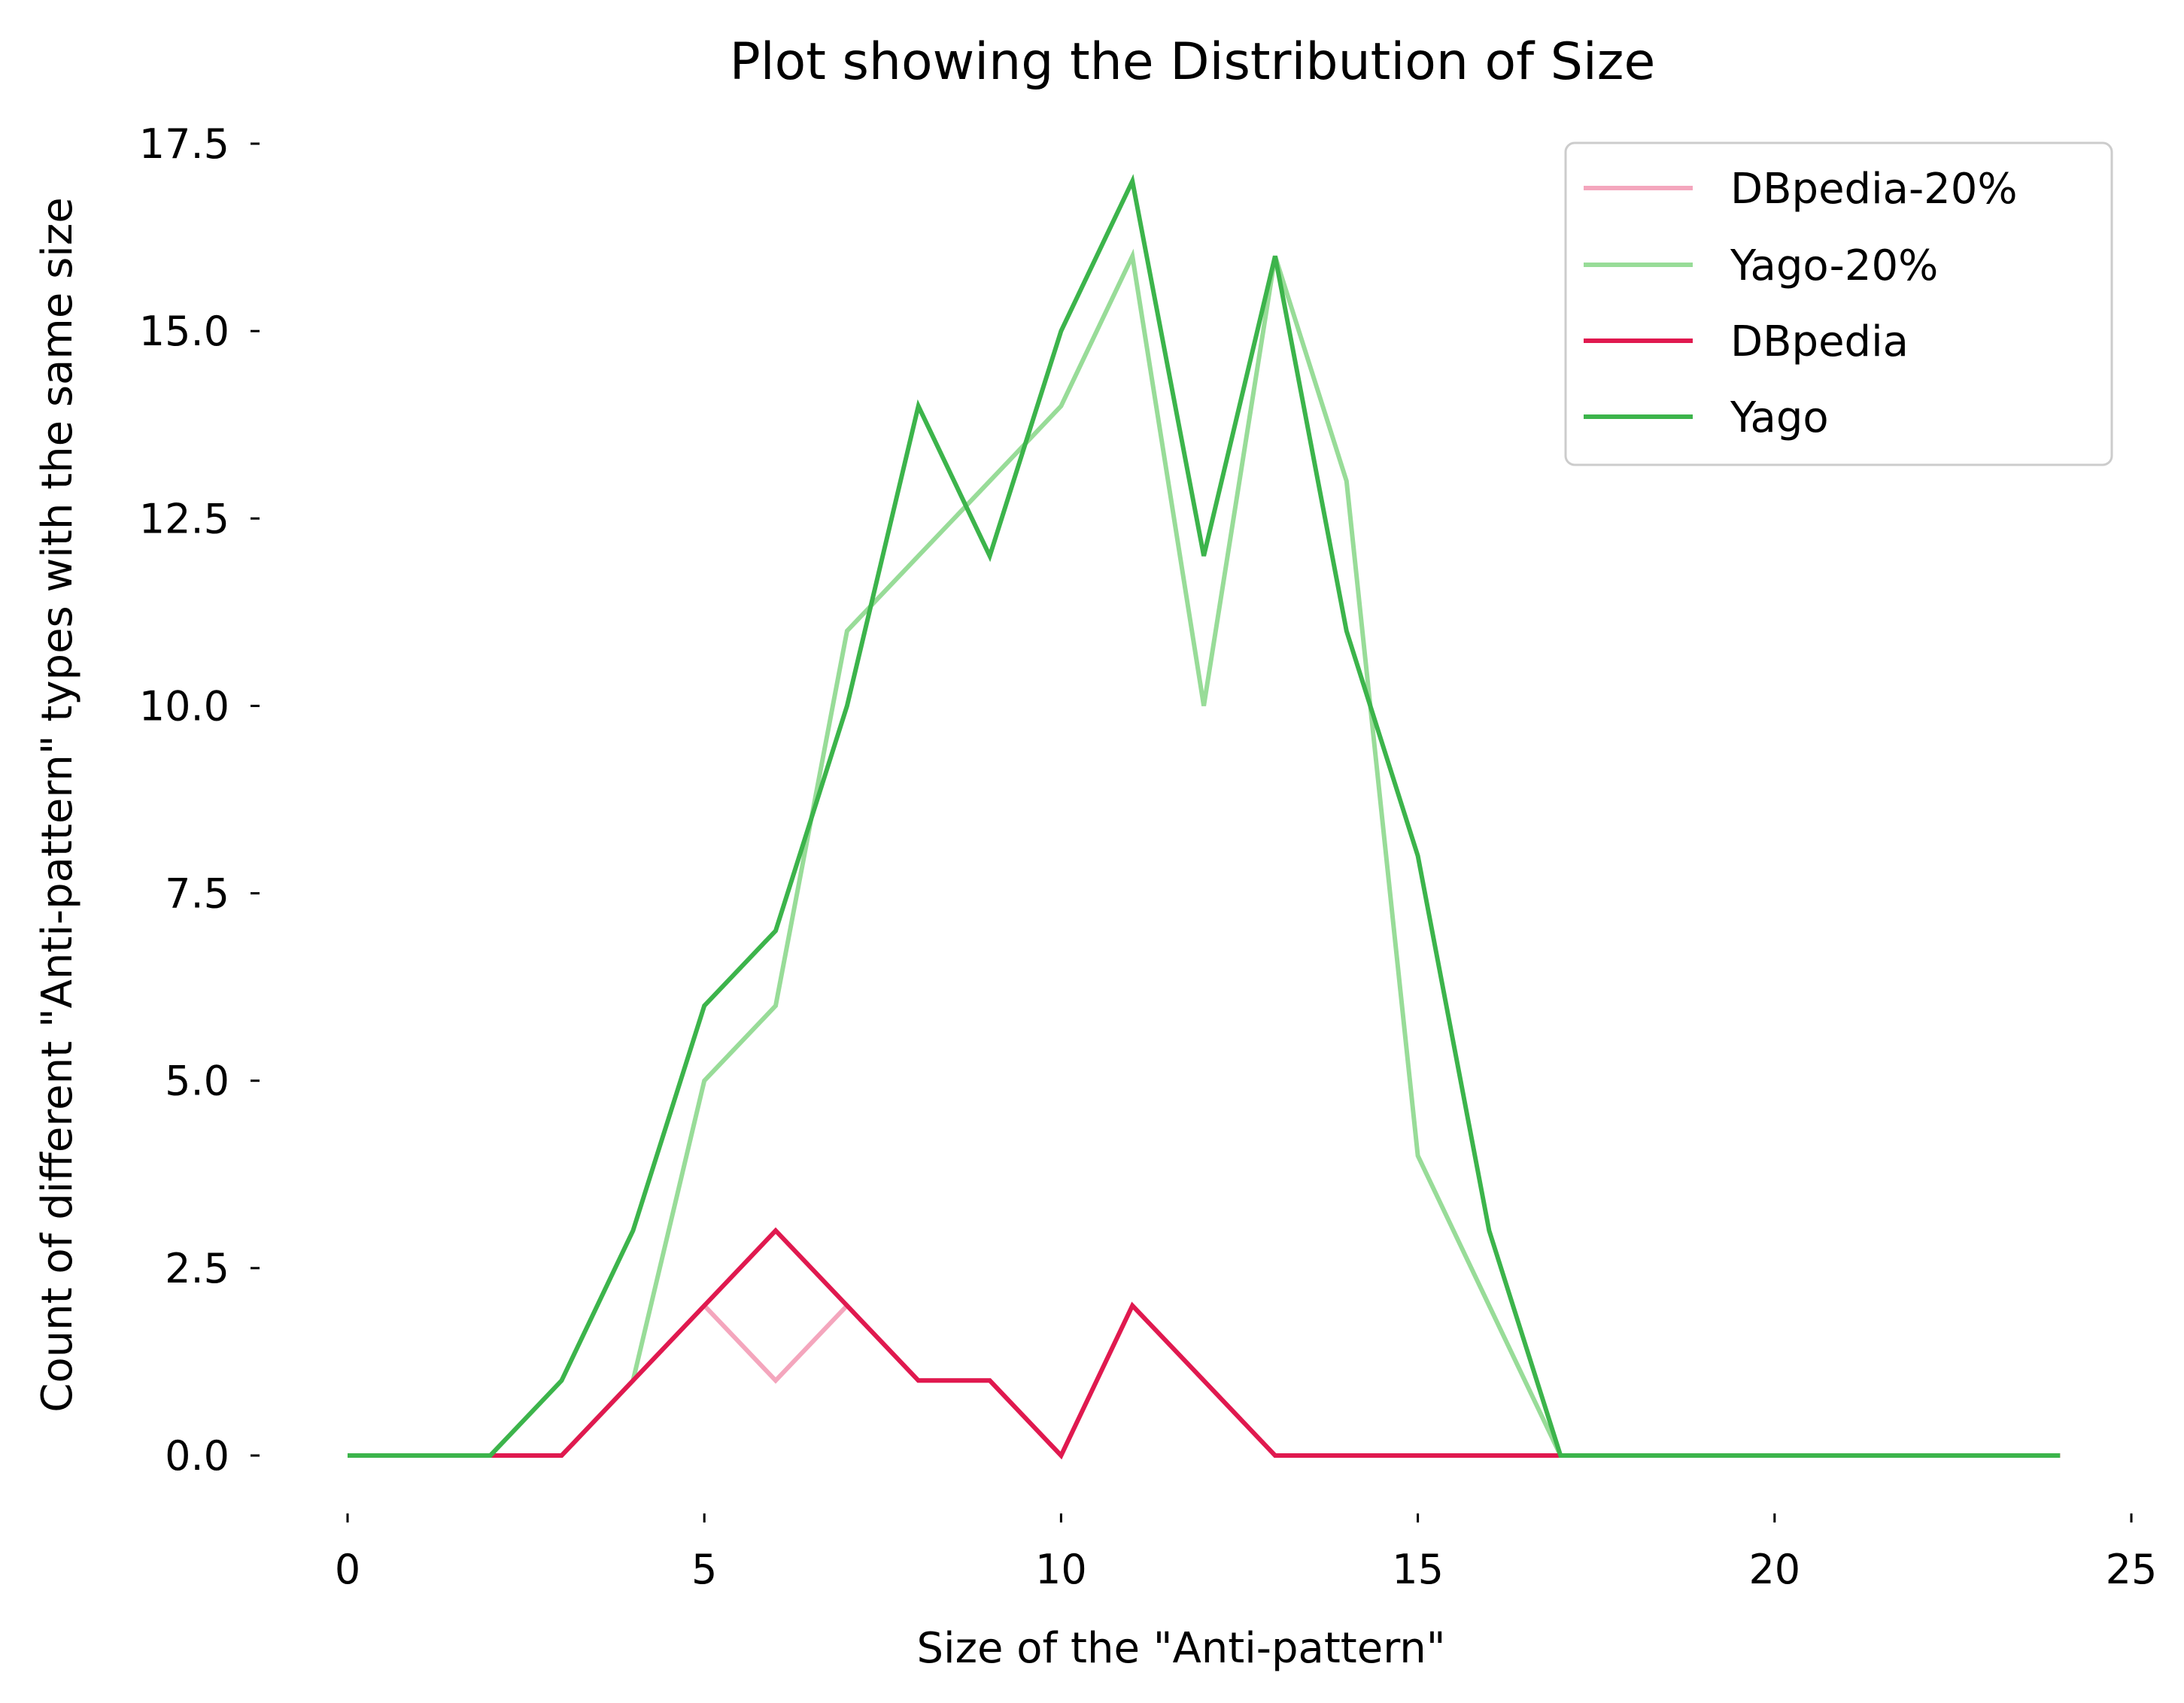 This screenshot has height=1703, width=2184. I want to click on x-axis: 0 5 10 15 20 25, so click(1246, 1553).